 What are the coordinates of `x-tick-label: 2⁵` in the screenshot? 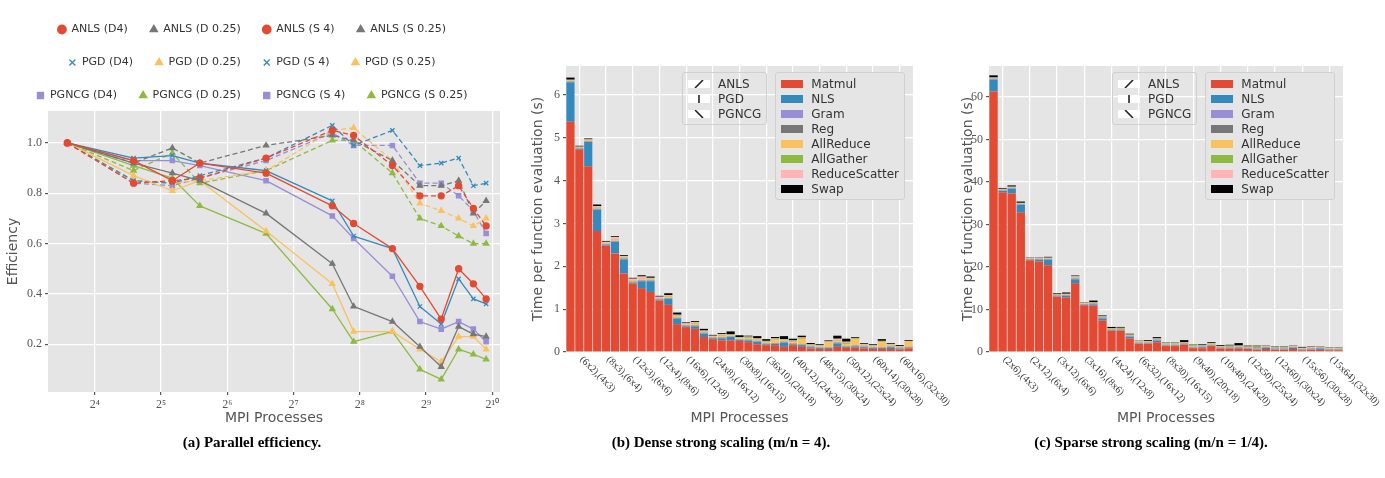 It's located at (161, 404).